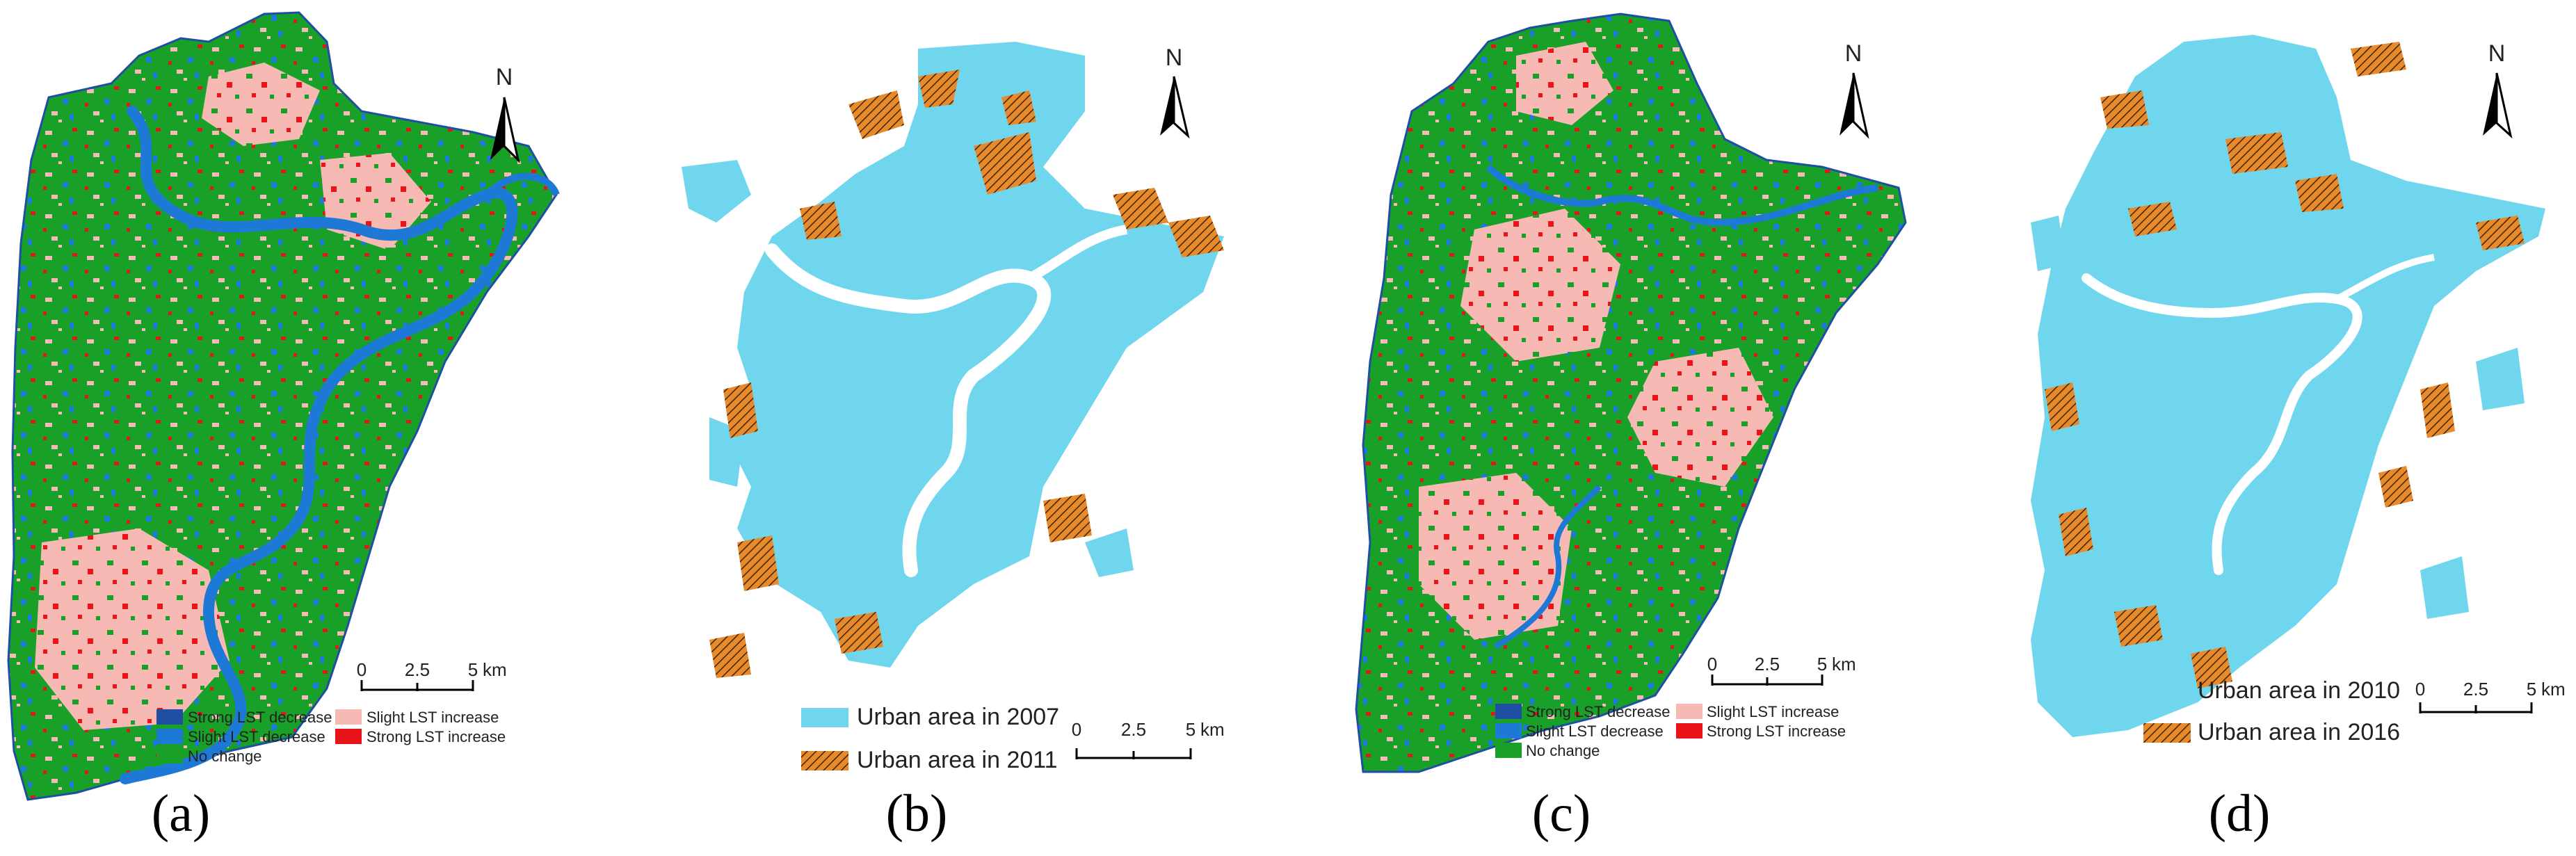  I want to click on urban-area-2016-d, so click(2285, 365).